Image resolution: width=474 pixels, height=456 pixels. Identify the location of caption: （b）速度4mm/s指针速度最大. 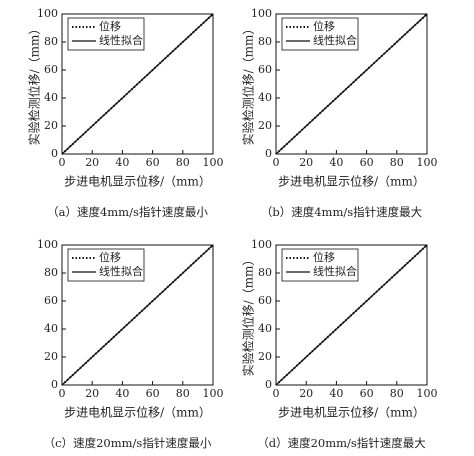
(342, 212).